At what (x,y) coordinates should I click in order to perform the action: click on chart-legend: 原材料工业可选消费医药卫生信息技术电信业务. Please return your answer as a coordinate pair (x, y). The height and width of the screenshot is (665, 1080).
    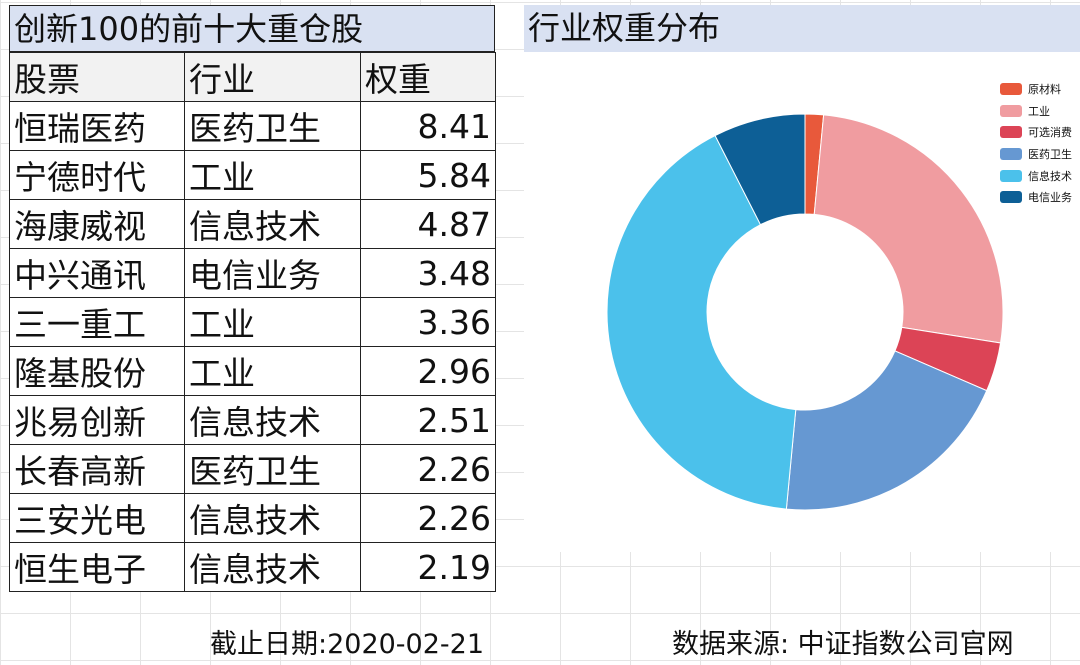
    Looking at the image, I should click on (1036, 143).